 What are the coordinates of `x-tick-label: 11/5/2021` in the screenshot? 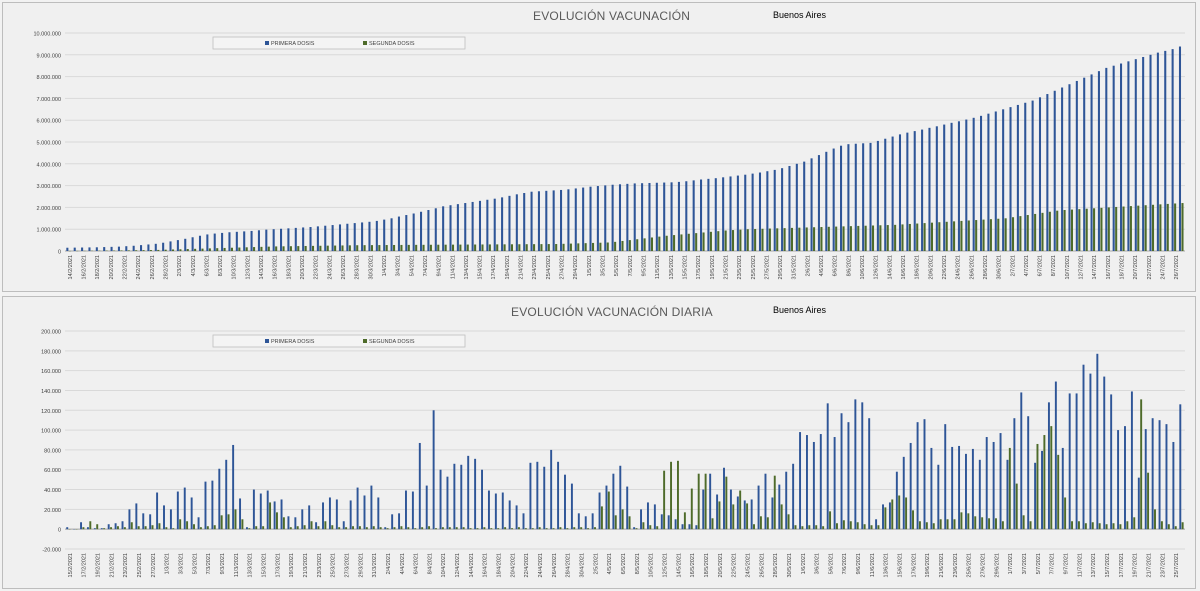 It's located at (658, 267).